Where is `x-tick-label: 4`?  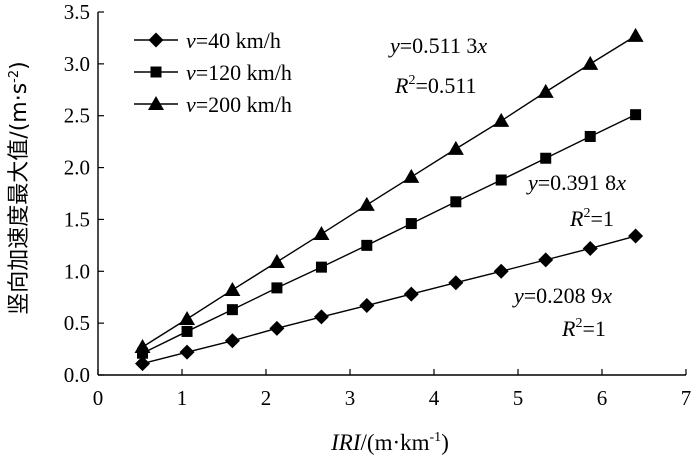 x-tick-label: 4 is located at coordinates (434, 398).